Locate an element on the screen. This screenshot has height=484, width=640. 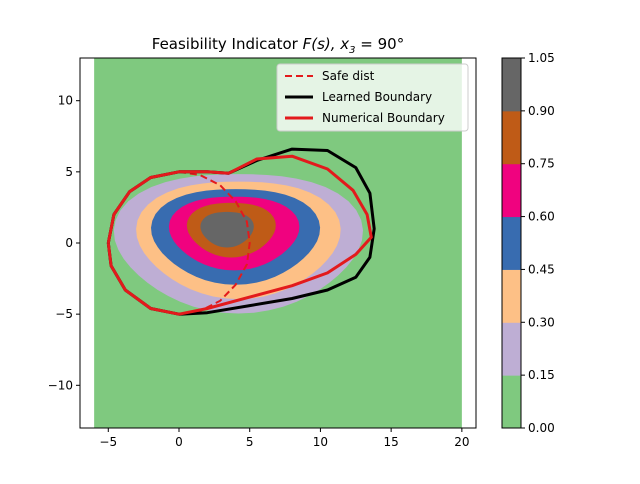
chart-title: Feasibility Indicator F(s), x3 = 90° is located at coordinates (278, 45).